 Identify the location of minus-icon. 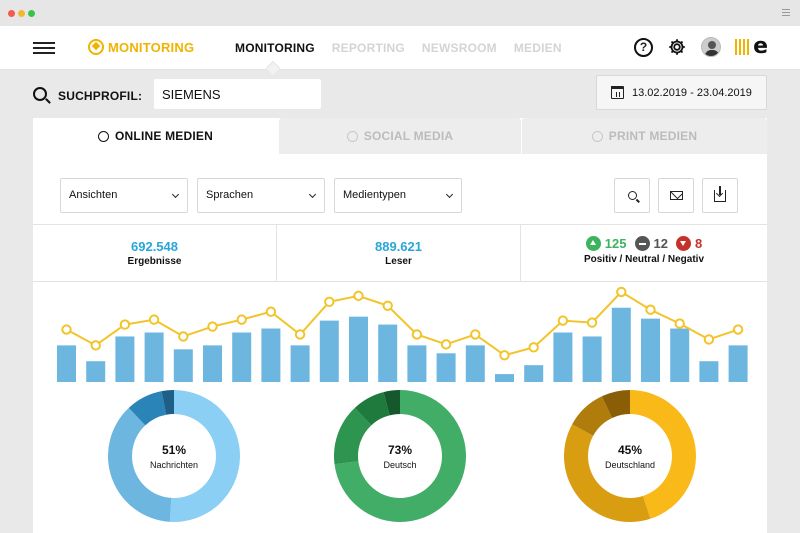
(642, 243).